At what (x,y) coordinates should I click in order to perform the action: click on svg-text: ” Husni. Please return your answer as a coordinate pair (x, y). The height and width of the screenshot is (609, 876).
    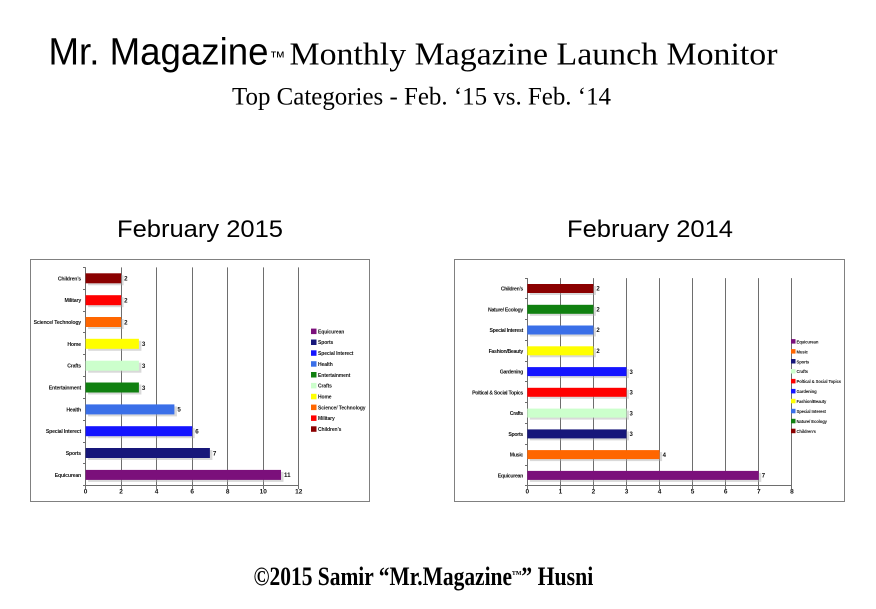
    Looking at the image, I should click on (557, 576).